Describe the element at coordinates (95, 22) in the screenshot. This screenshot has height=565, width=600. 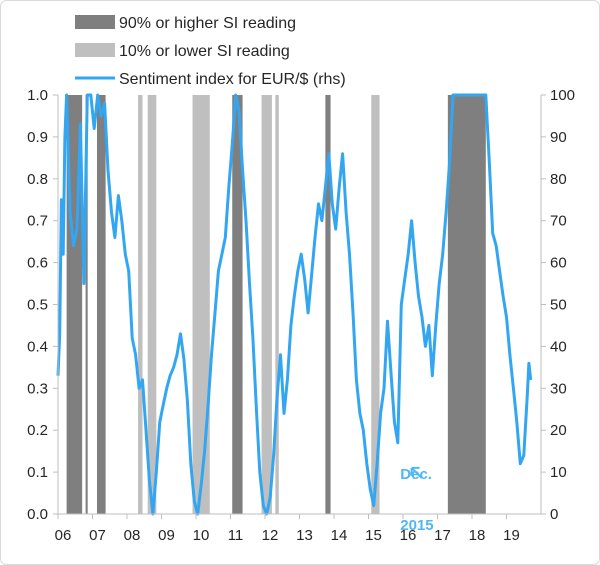
I see `legend-swatch-high` at that location.